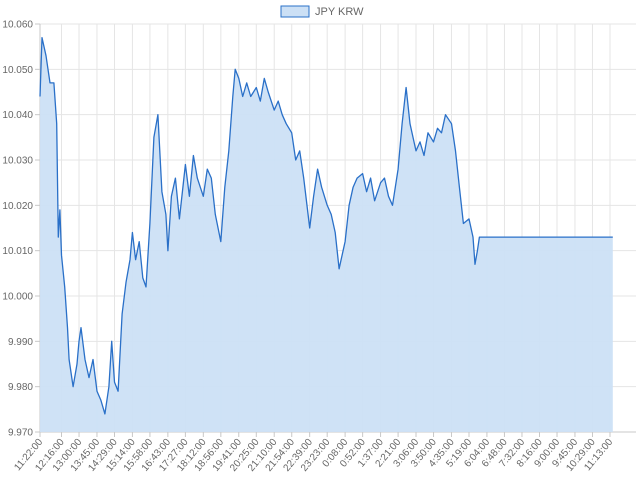 The width and height of the screenshot is (640, 480). What do you see at coordinates (17, 161) in the screenshot?
I see `y-tick-label: 10.030` at bounding box center [17, 161].